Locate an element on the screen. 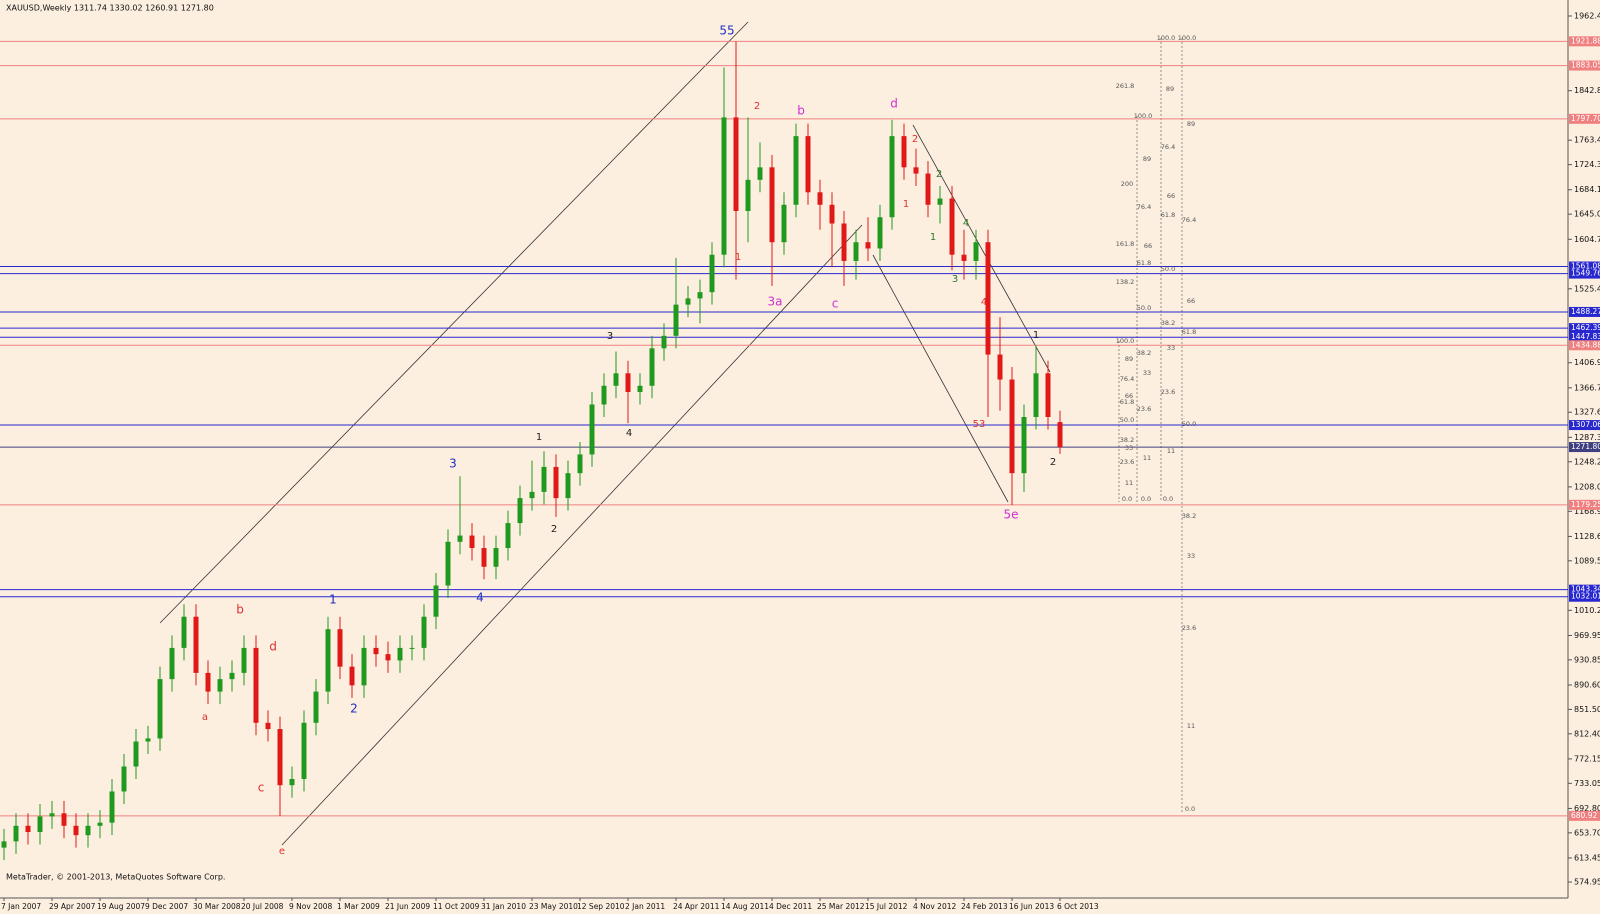 The width and height of the screenshot is (1600, 914). y-tick-label: 1645.00 is located at coordinates (1587, 214).